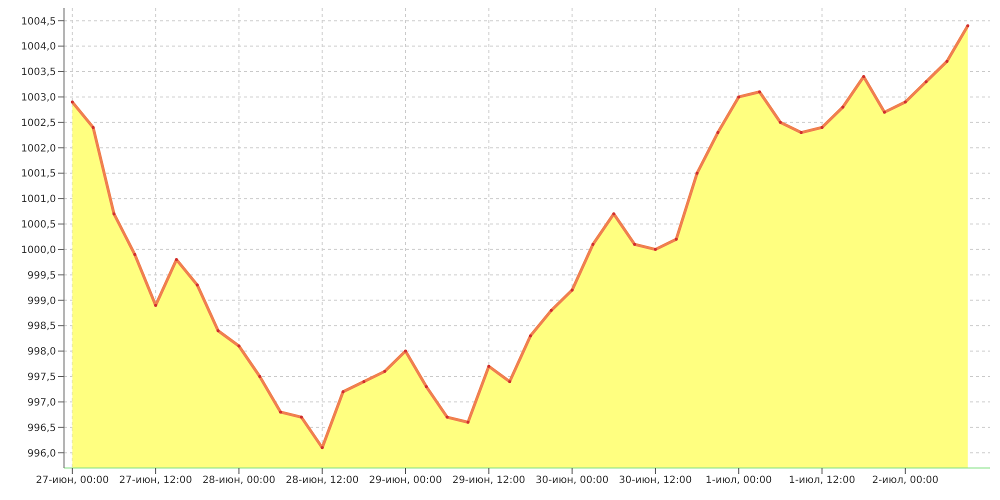 The image size is (1000, 500). I want to click on x-tick-label: 1-июл, 00:00, so click(738, 480).